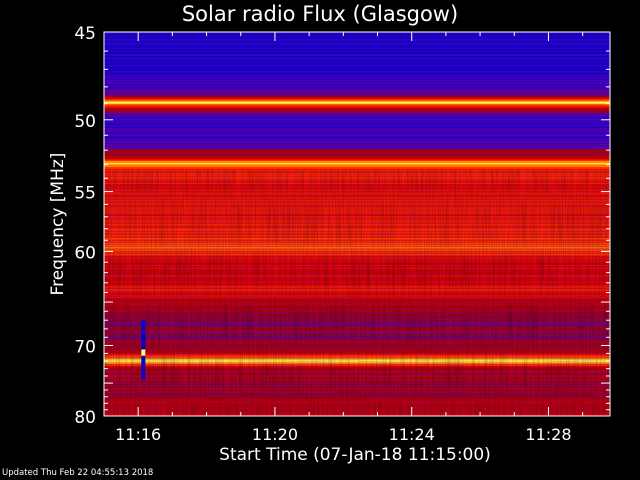 This screenshot has height=480, width=640. What do you see at coordinates (275, 434) in the screenshot?
I see `x-tick-label: 11:20` at bounding box center [275, 434].